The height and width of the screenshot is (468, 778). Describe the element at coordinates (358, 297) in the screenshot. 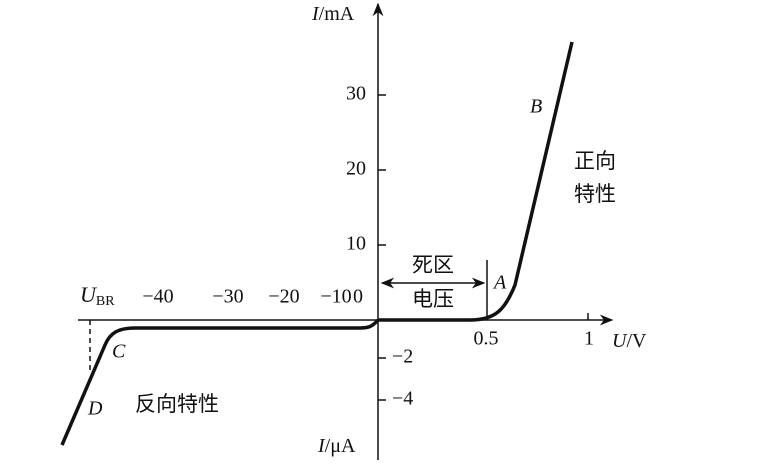

I see `origin-label: 0` at that location.